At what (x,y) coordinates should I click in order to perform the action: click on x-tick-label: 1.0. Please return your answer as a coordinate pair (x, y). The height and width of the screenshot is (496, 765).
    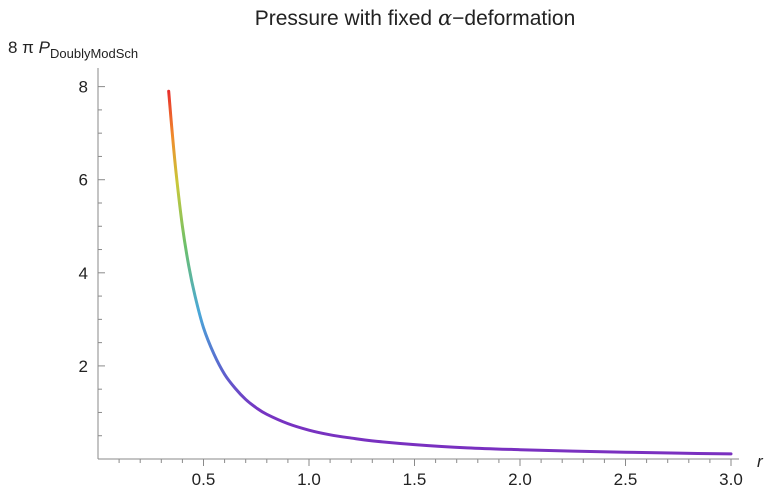
    Looking at the image, I should click on (309, 479).